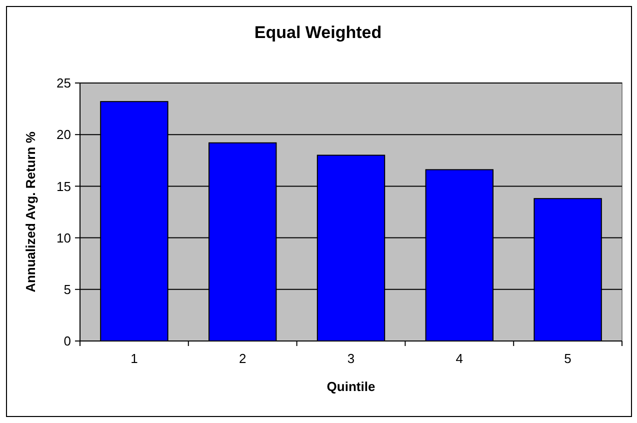  I want to click on y-tick-label: 15, so click(63, 186).